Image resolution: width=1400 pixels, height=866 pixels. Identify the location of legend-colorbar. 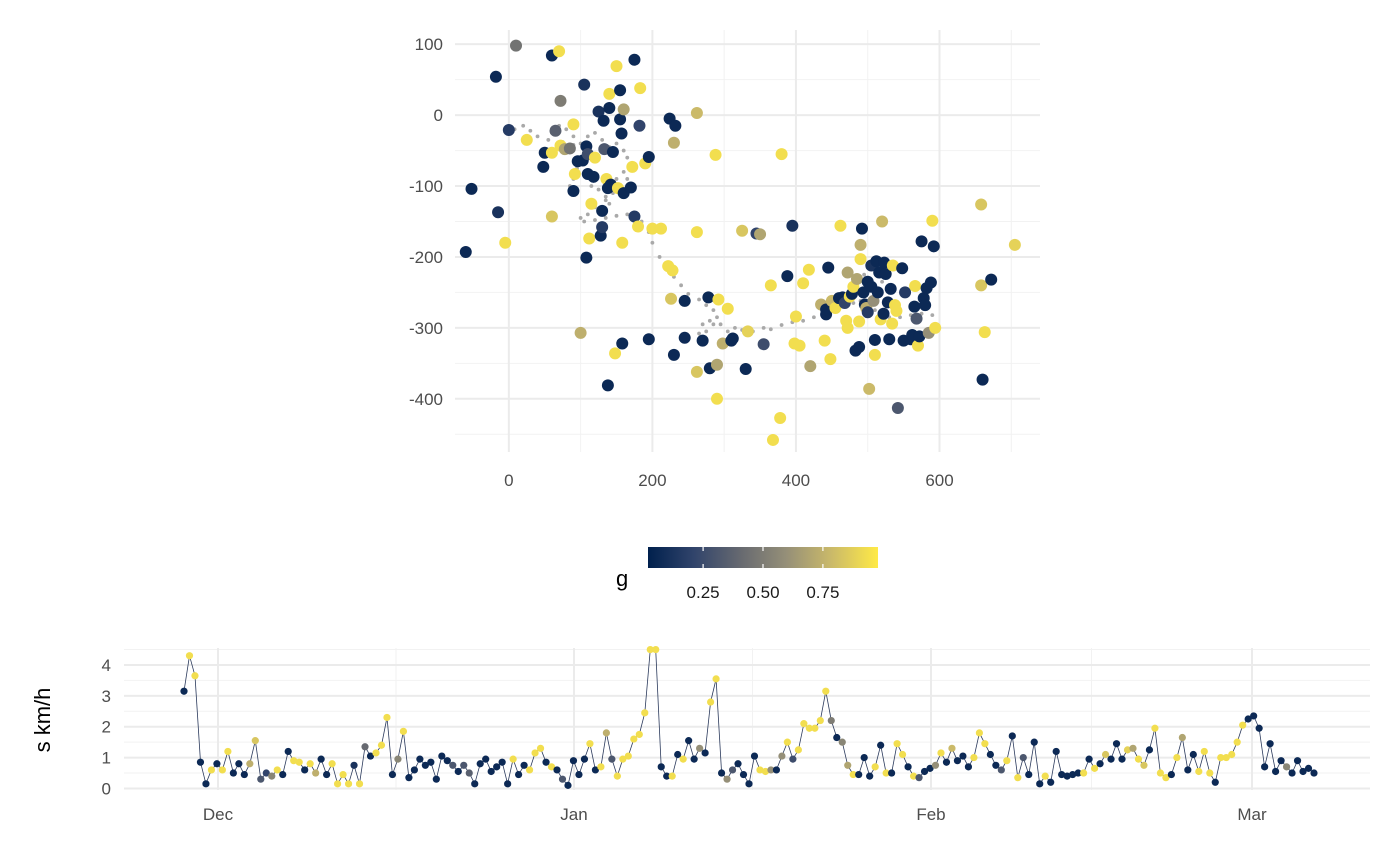
(763, 557).